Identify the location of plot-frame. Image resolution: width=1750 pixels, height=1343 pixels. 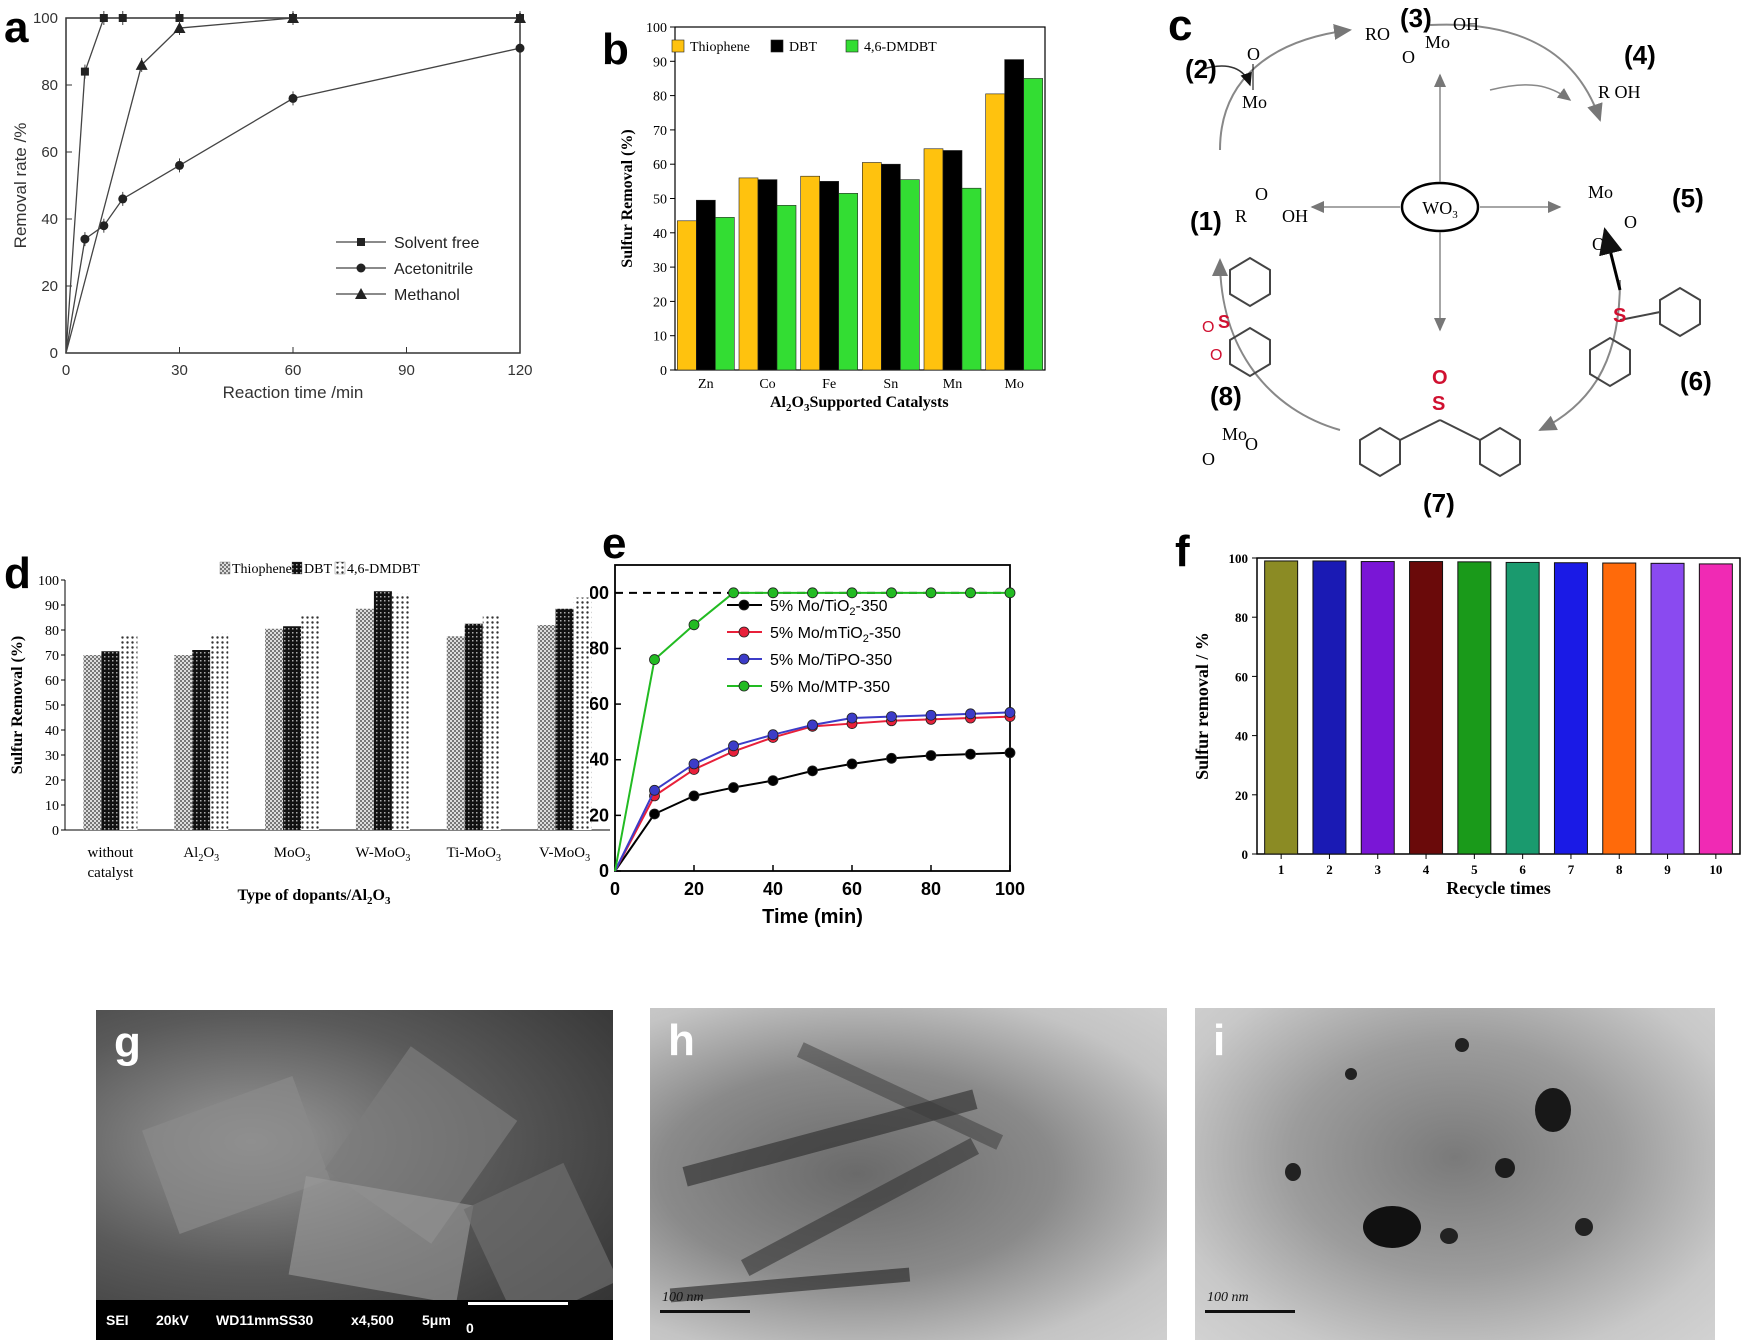
(1498, 706).